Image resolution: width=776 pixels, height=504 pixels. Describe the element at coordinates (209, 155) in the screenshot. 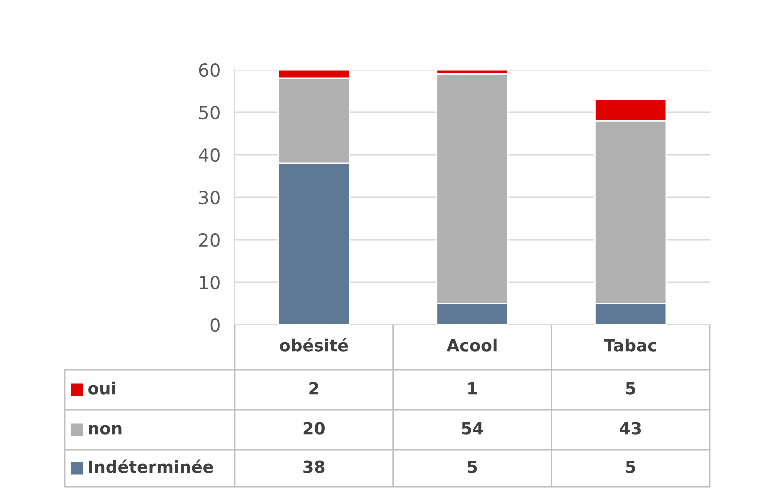

I see `y-tick-label: 40` at that location.